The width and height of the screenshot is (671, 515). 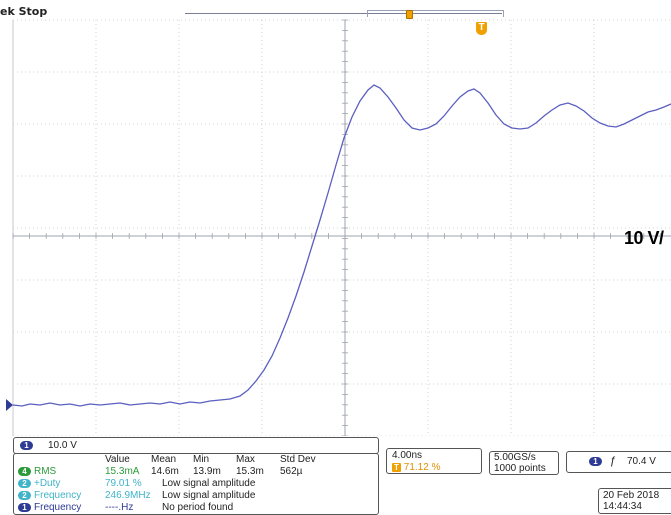 I want to click on trigger-position-readout: T 71.12 %, so click(x=416, y=467).